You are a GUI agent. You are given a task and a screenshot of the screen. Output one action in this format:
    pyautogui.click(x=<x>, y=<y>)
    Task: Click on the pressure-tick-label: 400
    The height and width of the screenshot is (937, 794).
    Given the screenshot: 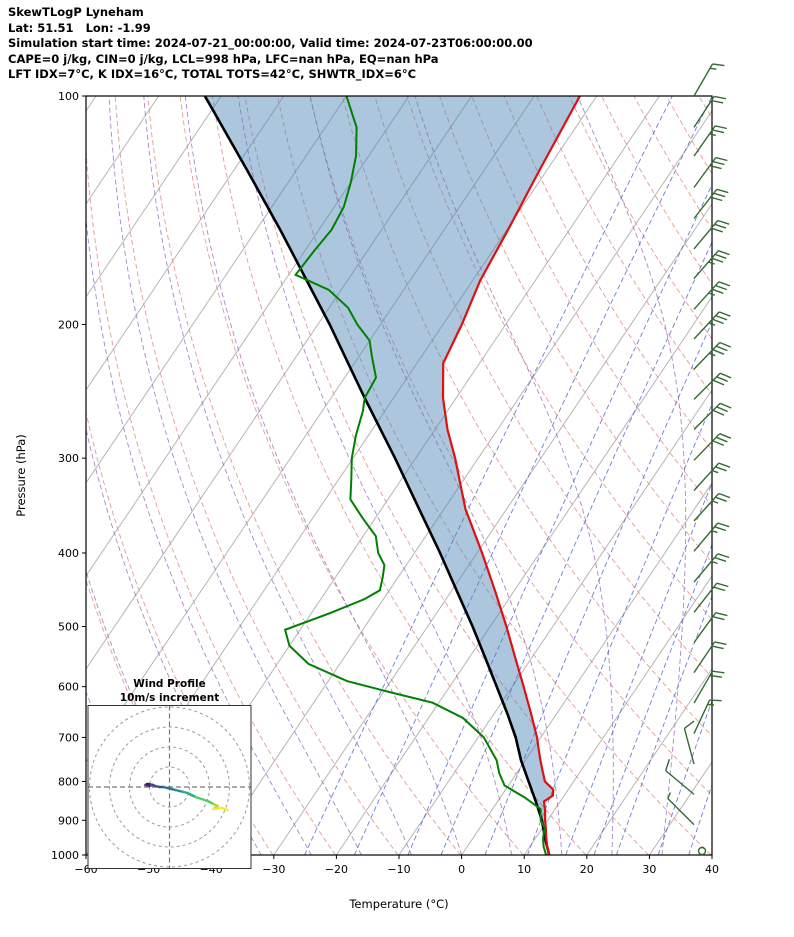 What is the action you would take?
    pyautogui.click(x=68, y=553)
    